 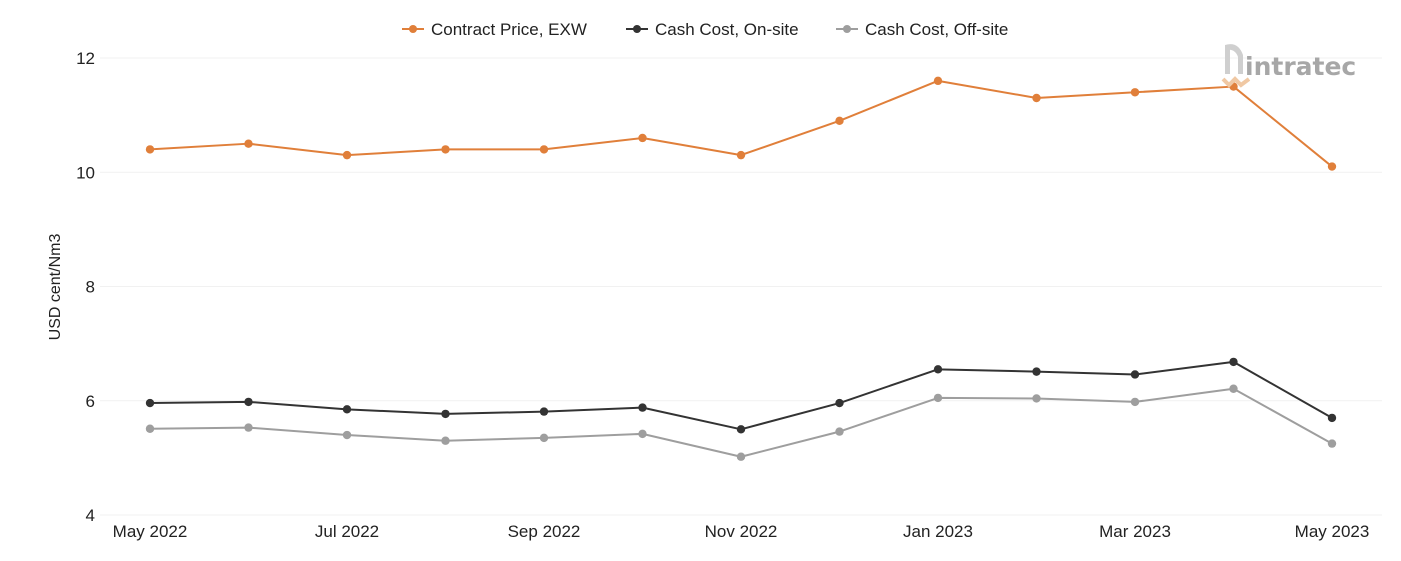 I want to click on y-tick-label: 6, so click(x=90, y=401).